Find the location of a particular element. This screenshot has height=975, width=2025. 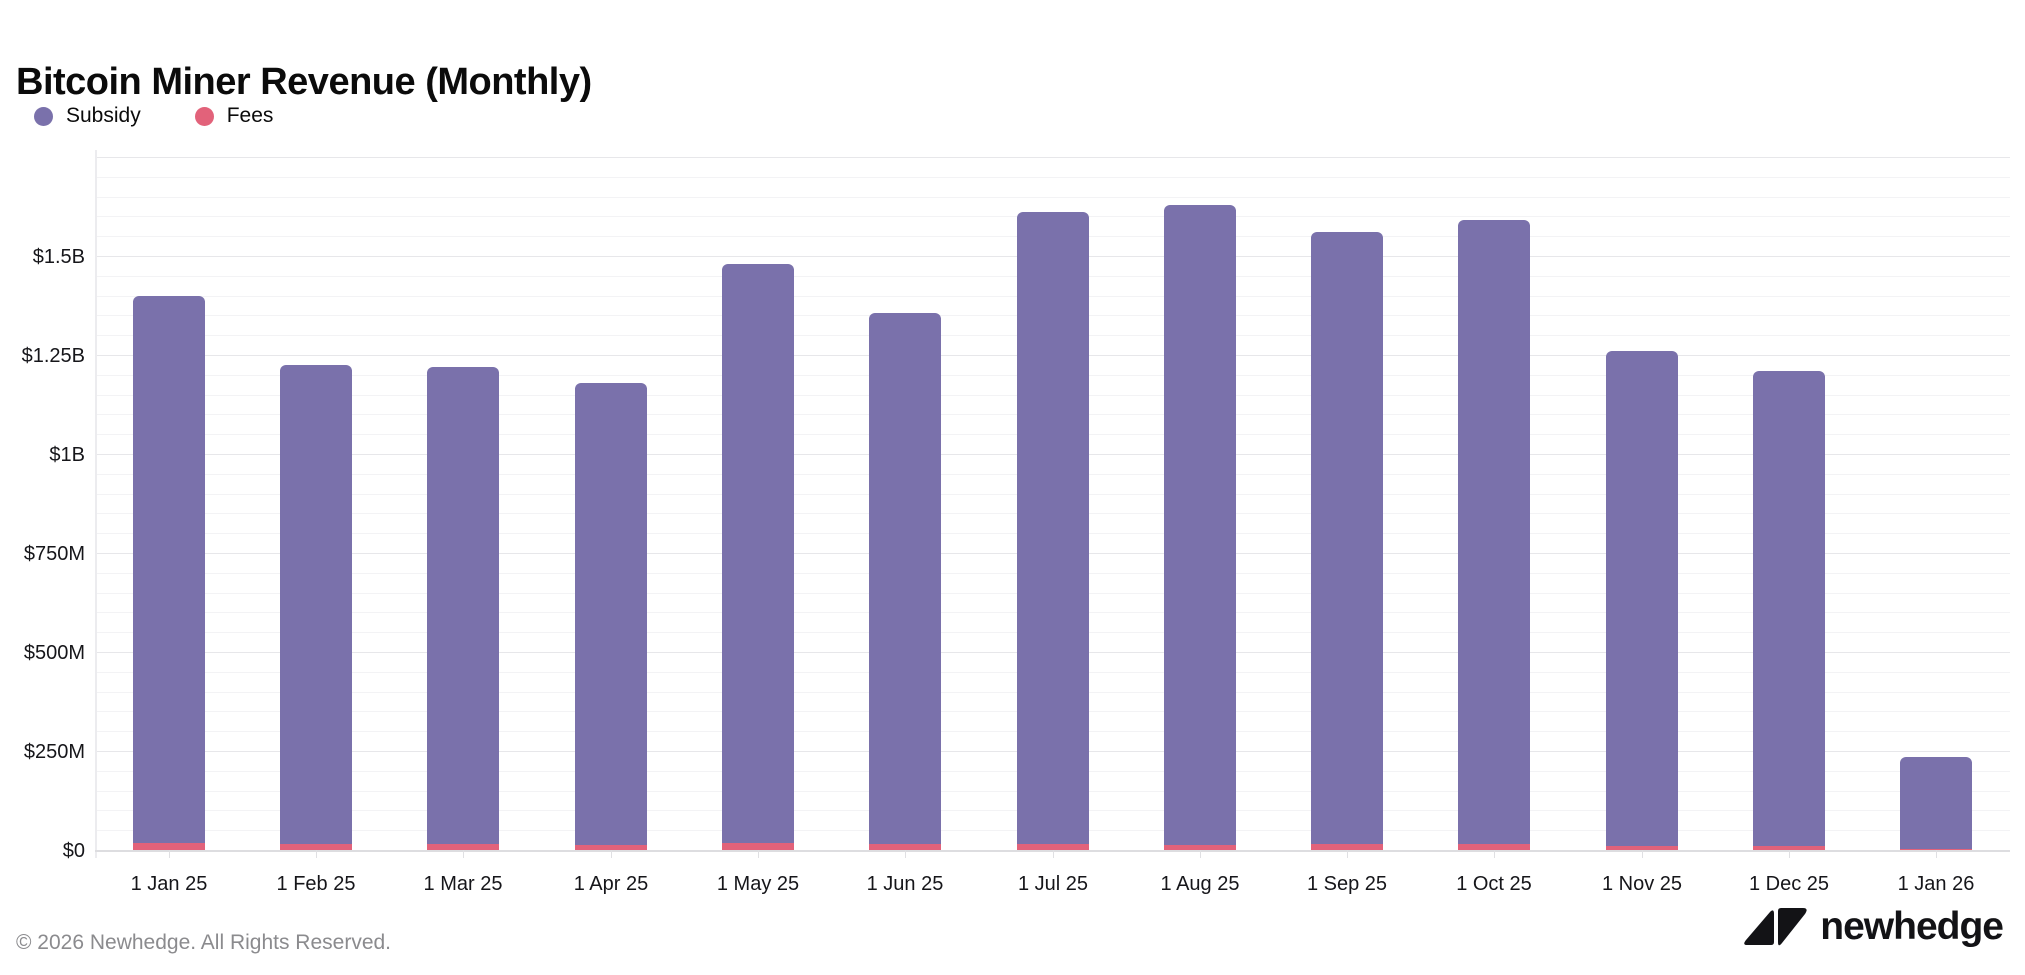

copyright-text: © 2026 Newhedge. All Rights Reserved. is located at coordinates (204, 942).